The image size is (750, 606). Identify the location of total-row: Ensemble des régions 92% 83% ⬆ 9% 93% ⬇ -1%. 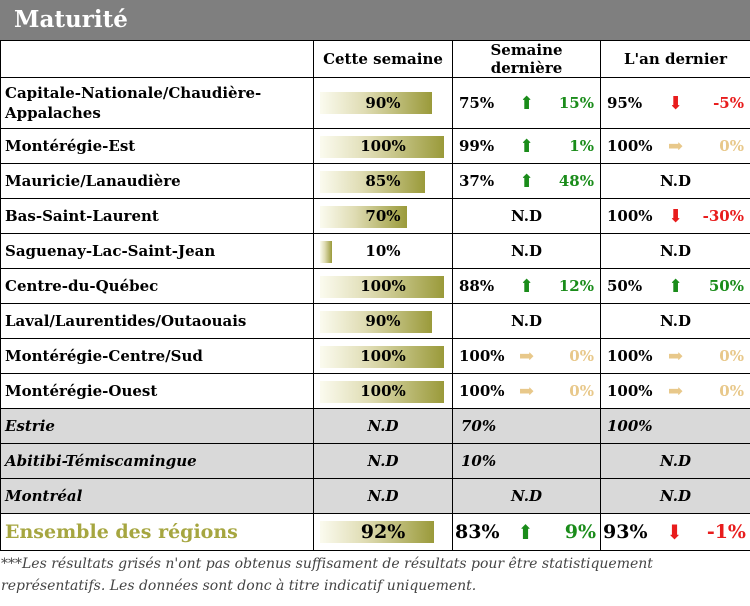
(375, 532).